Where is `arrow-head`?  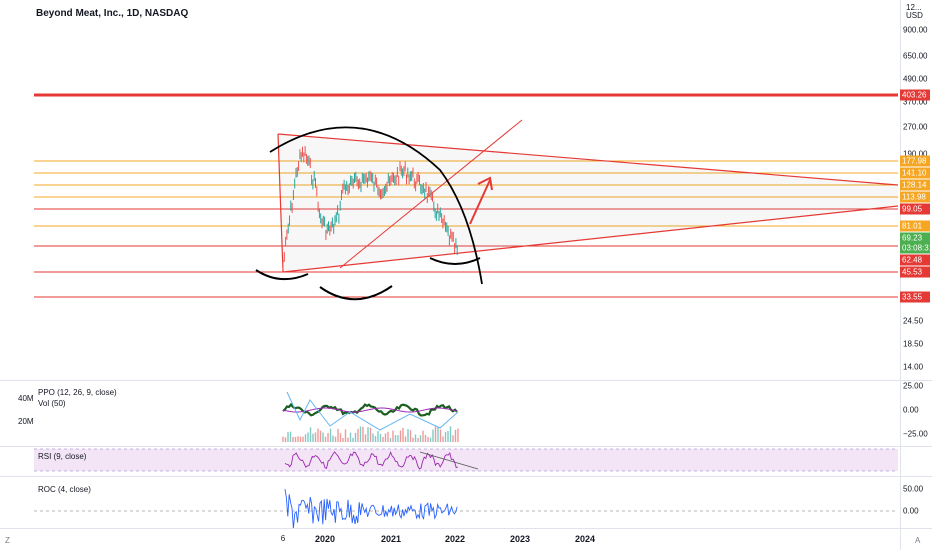 arrow-head is located at coordinates (485, 183).